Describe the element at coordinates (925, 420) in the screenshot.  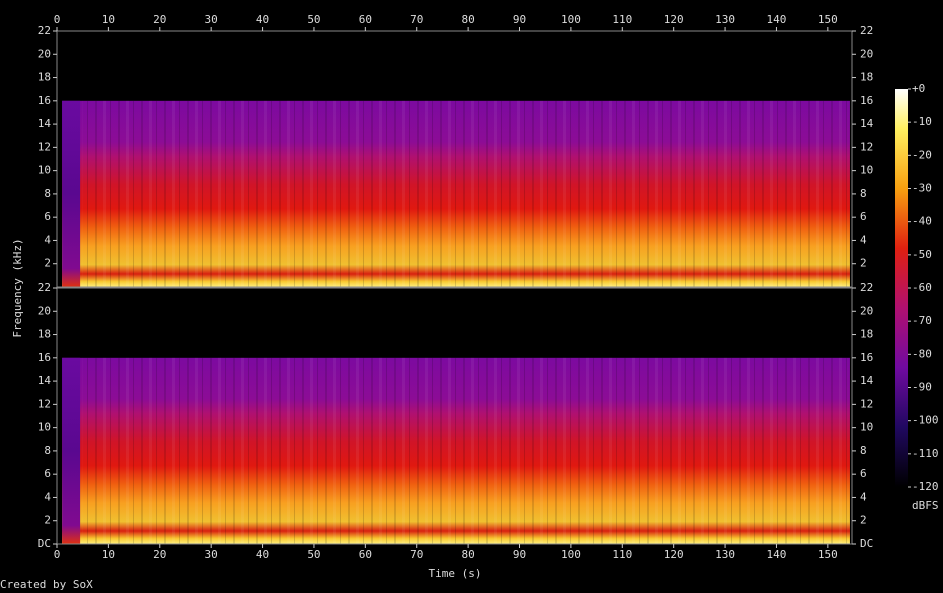
I see `colorbar-tick-label: -100` at that location.